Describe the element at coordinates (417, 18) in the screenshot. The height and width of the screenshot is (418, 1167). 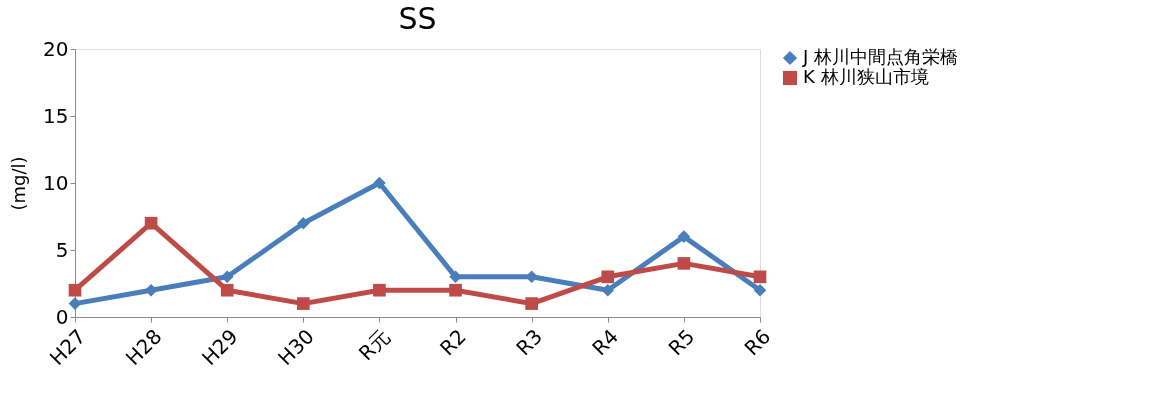
I see `chart-title: SS` at that location.